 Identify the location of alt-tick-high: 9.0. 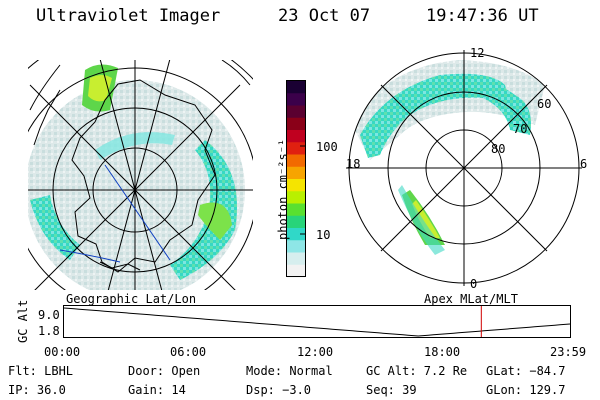
(49, 315).